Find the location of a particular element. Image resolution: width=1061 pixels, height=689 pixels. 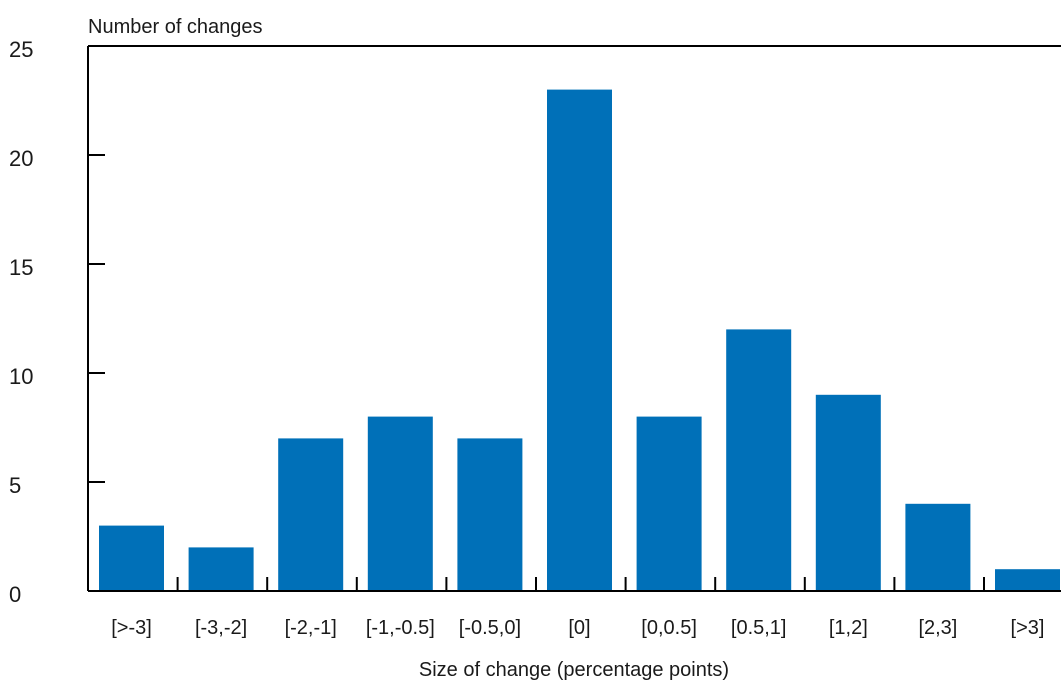

x-tick-label: [-2,-1] is located at coordinates (311, 628).